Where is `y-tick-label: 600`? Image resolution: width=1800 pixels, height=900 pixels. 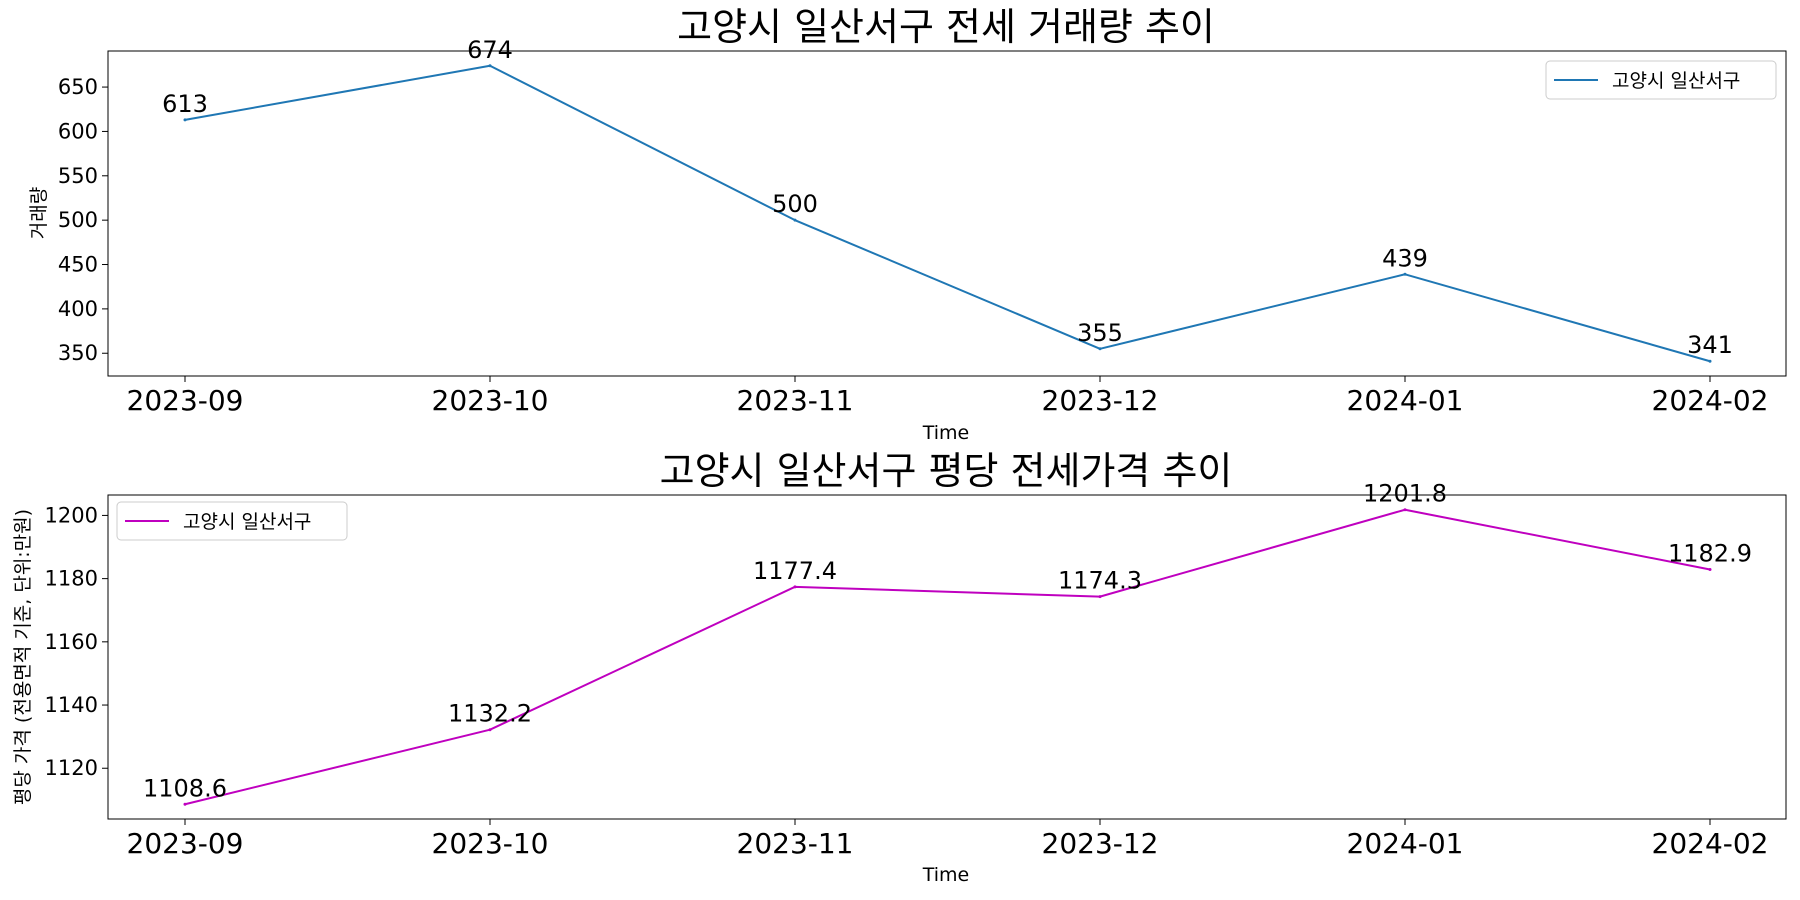
y-tick-label: 600 is located at coordinates (78, 131).